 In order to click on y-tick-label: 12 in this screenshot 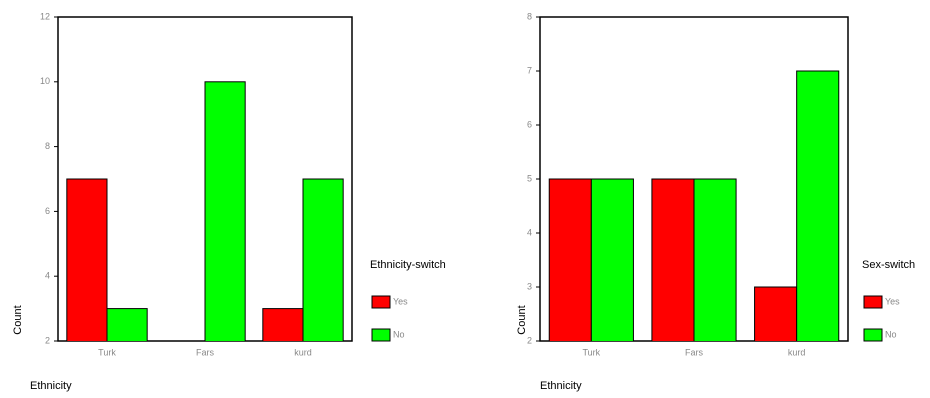, I will do `click(45, 16)`.